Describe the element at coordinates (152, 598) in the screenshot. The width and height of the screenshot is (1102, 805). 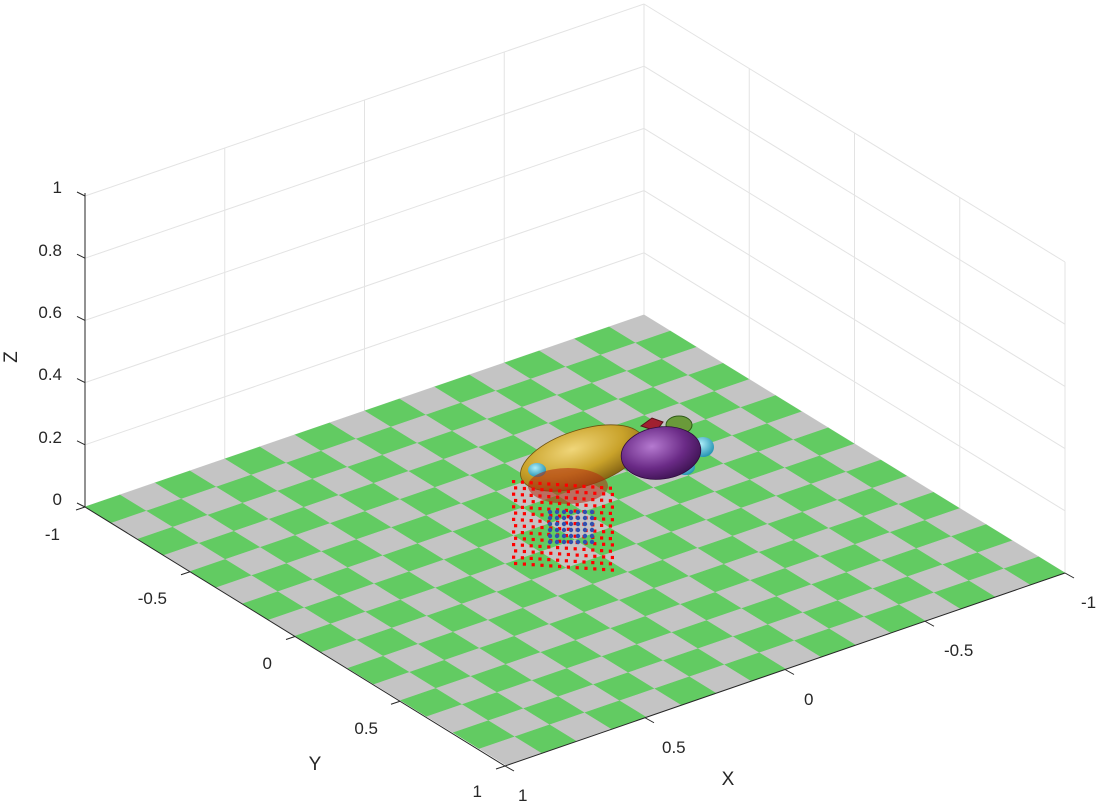
I see `y-tick-label: -0.5` at that location.